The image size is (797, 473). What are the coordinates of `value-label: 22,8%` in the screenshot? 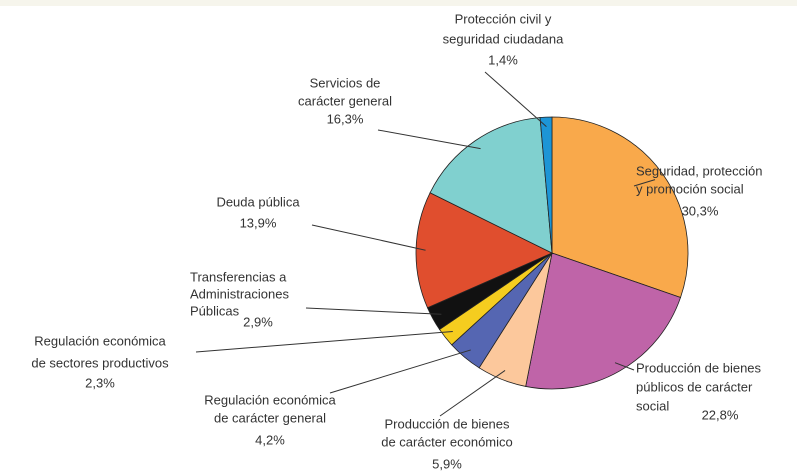 It's located at (720, 414).